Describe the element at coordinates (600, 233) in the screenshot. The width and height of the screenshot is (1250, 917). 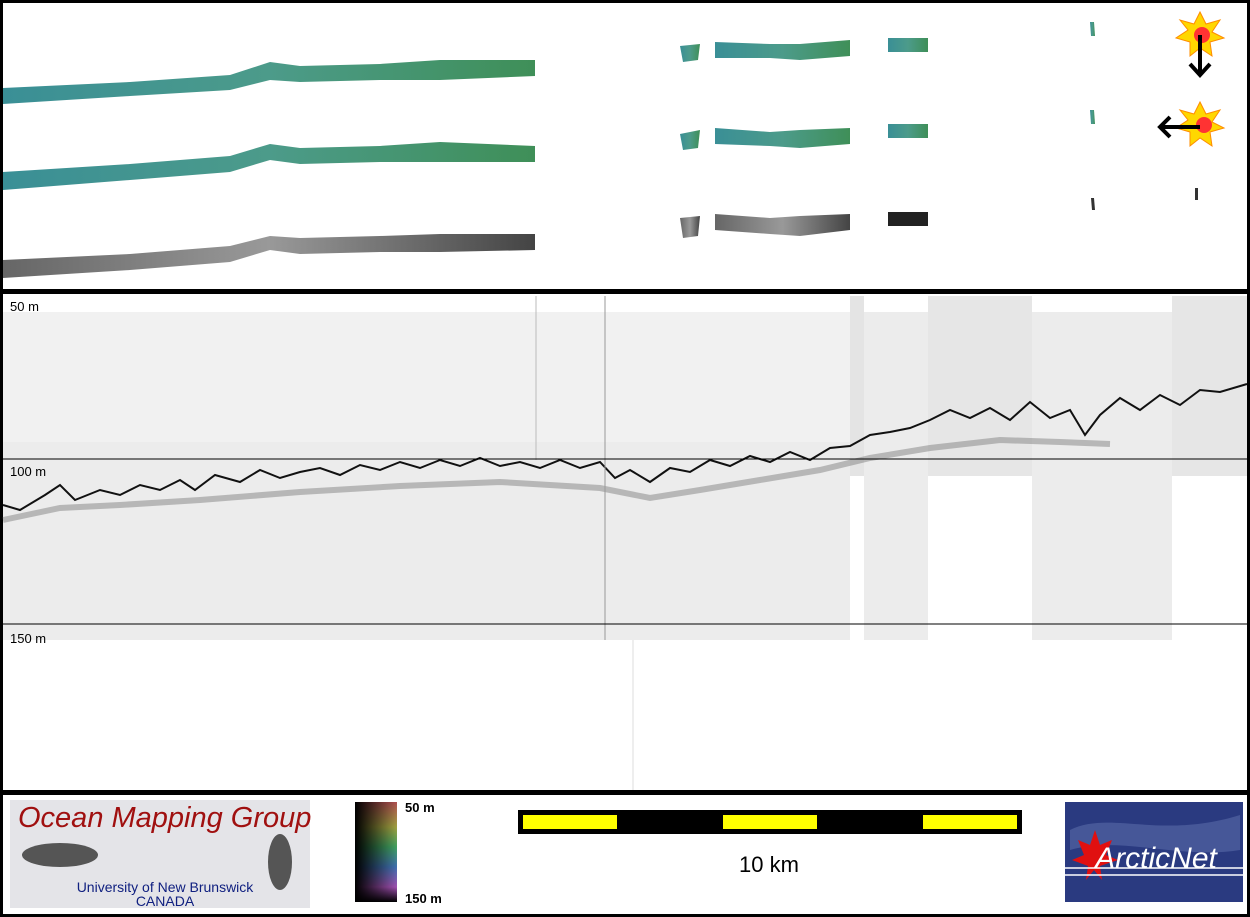
I see `swath-row-gray` at that location.